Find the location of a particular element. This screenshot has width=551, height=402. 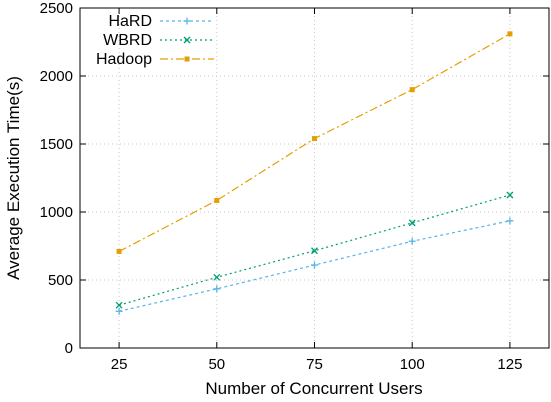

y-tick-label: 1000 is located at coordinates (56, 212).